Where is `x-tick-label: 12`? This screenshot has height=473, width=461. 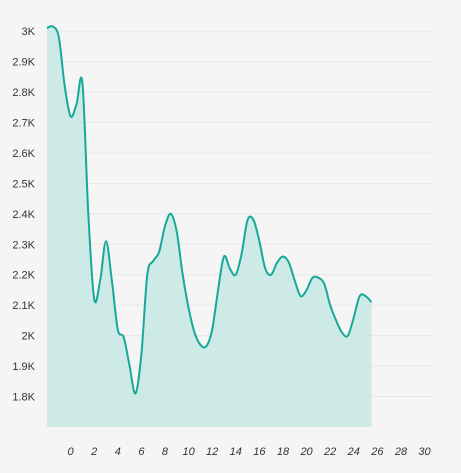
x-tick-label: 12 is located at coordinates (212, 452).